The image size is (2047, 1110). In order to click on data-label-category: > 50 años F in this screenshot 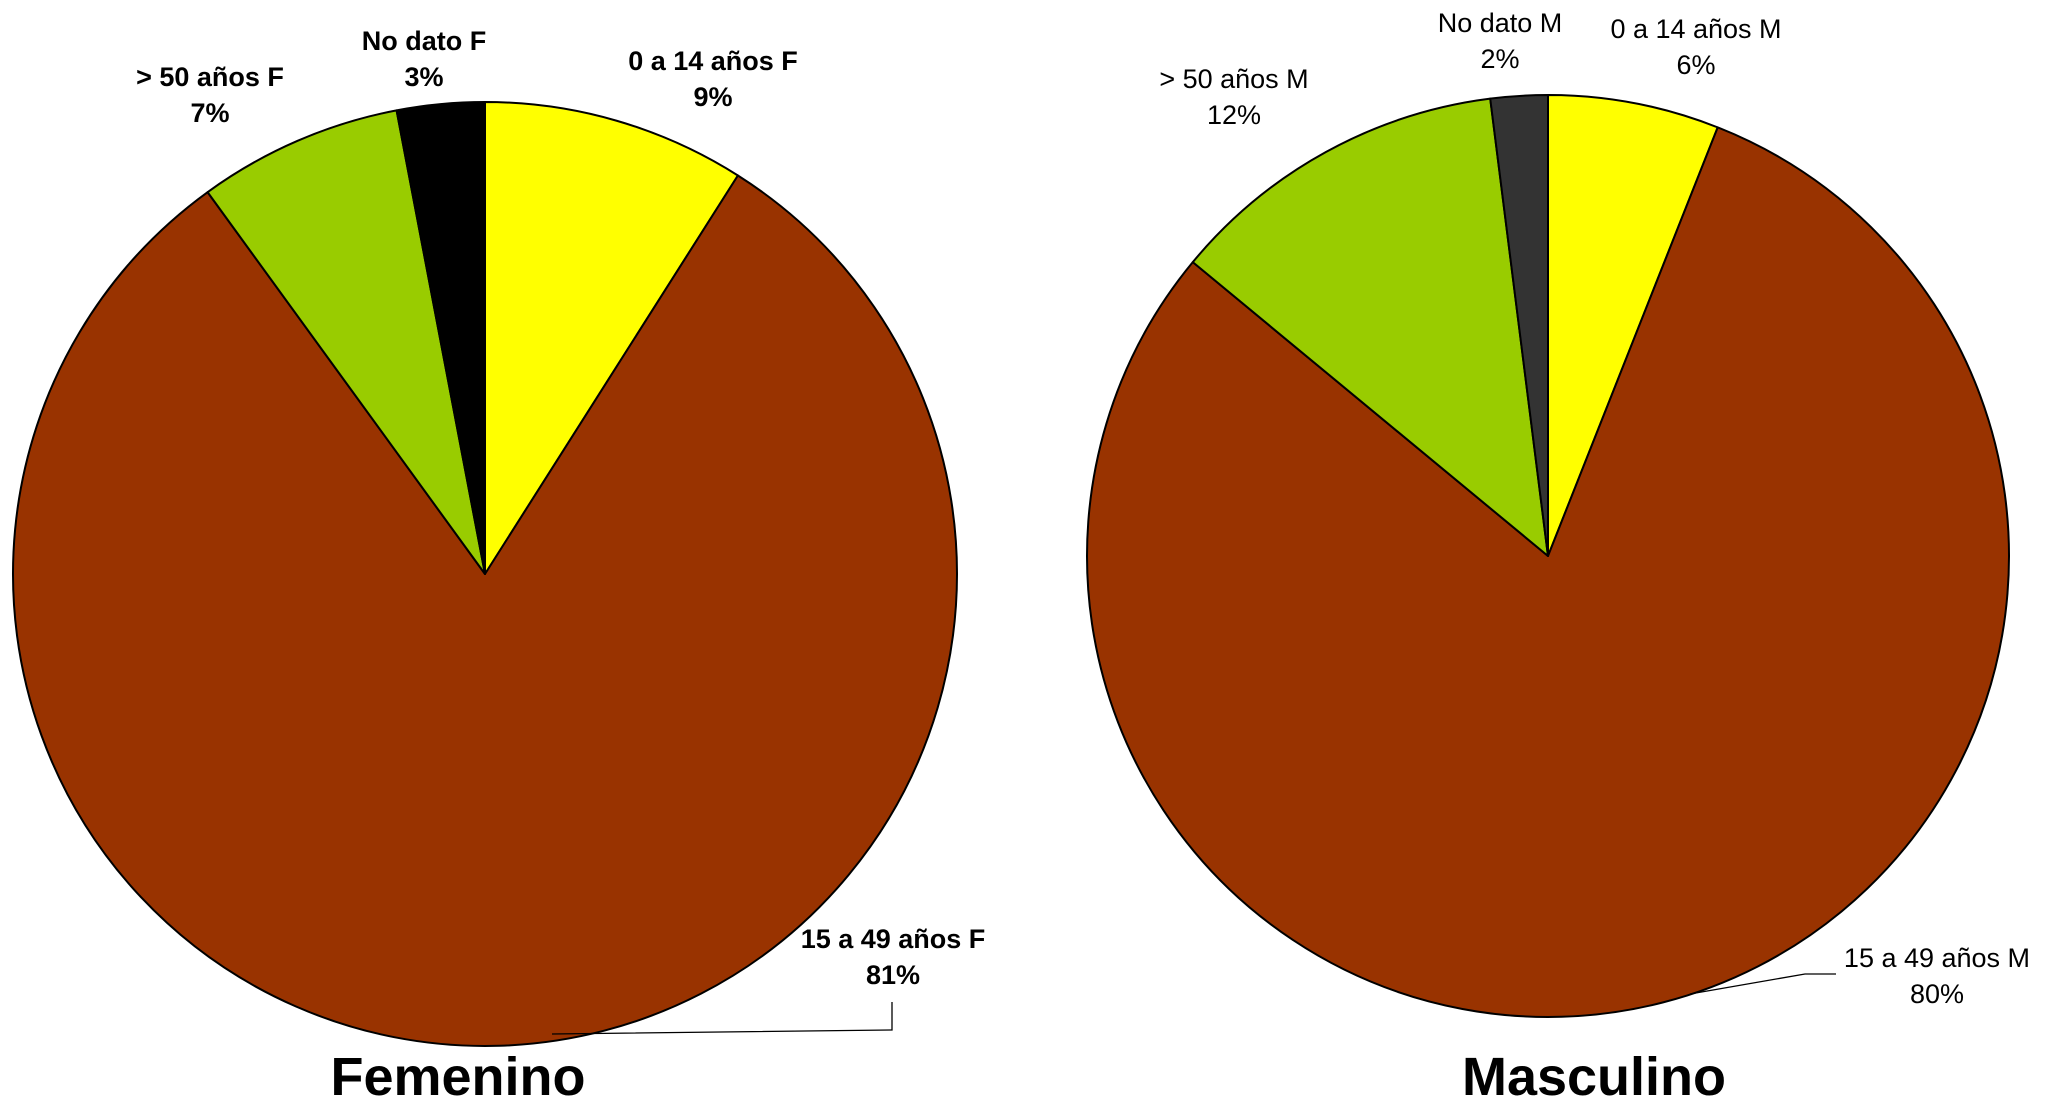, I will do `click(210, 77)`.